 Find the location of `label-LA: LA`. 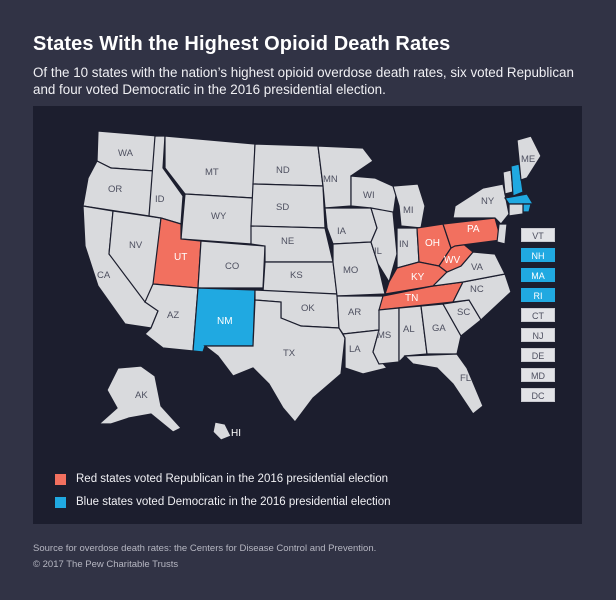

label-LA: LA is located at coordinates (355, 349).